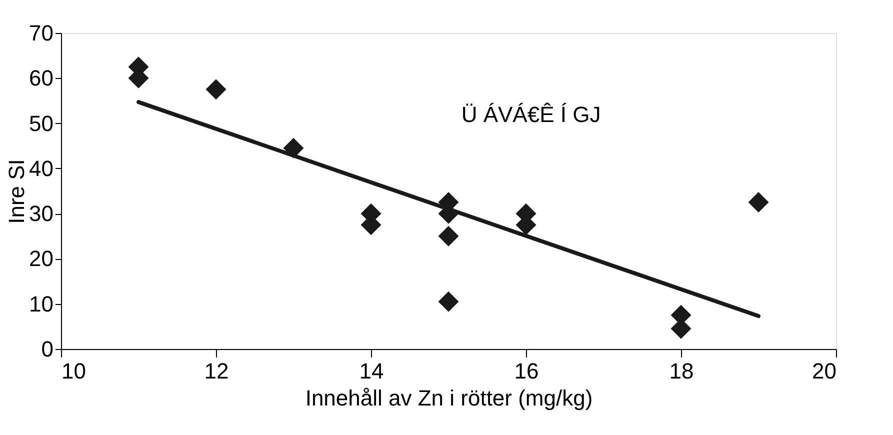 The height and width of the screenshot is (435, 893). I want to click on y-axis-title: Inre SI, so click(17, 191).